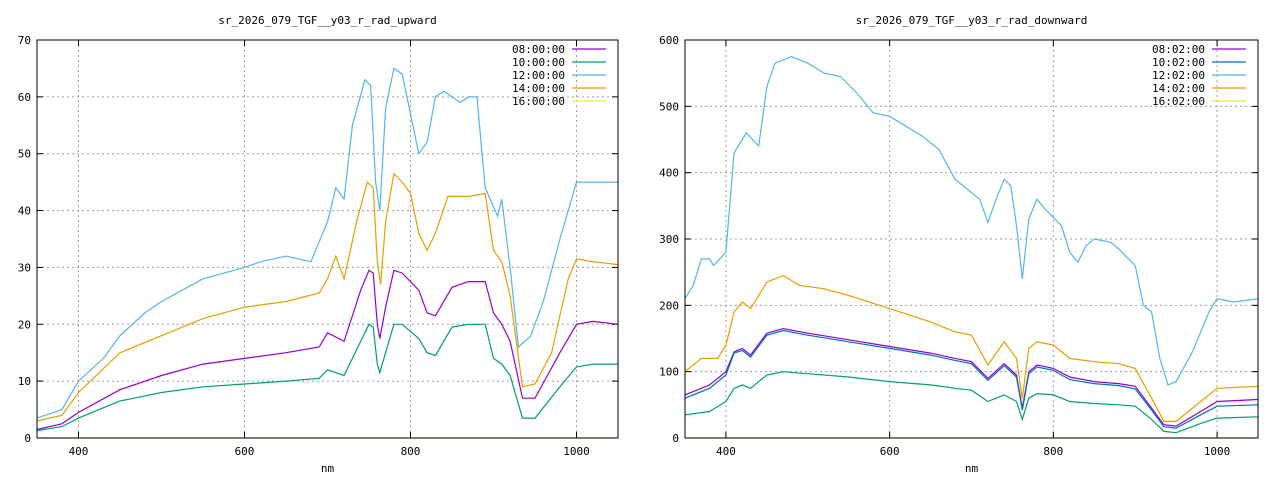  I want to click on legend-label: 10:02:00, so click(1178, 62).